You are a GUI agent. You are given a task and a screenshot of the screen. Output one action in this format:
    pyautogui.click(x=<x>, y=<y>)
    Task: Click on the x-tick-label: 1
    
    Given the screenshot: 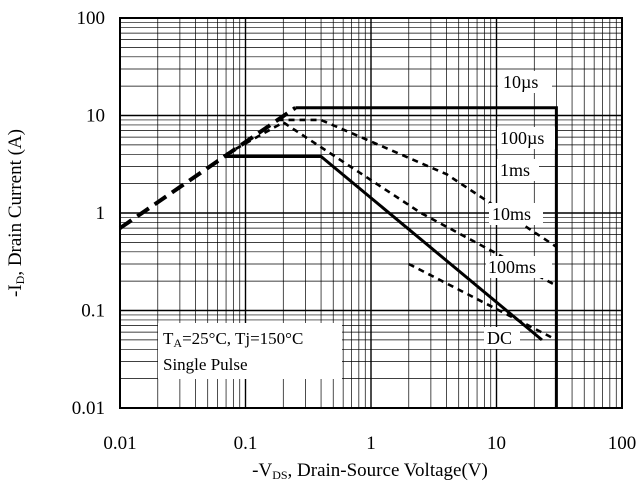 What is the action you would take?
    pyautogui.click(x=371, y=443)
    